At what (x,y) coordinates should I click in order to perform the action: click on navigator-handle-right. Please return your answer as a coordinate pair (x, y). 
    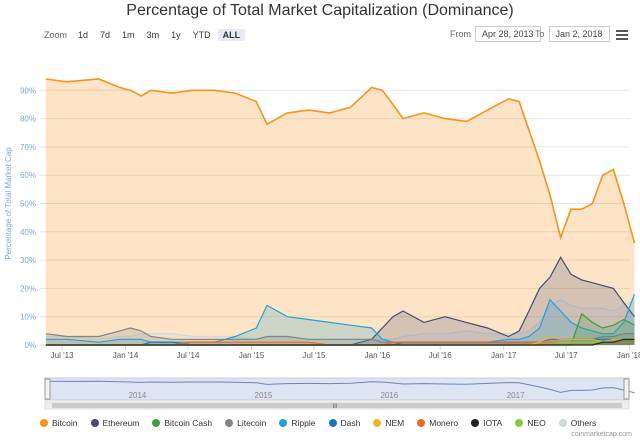
    Looking at the image, I should click on (626, 389).